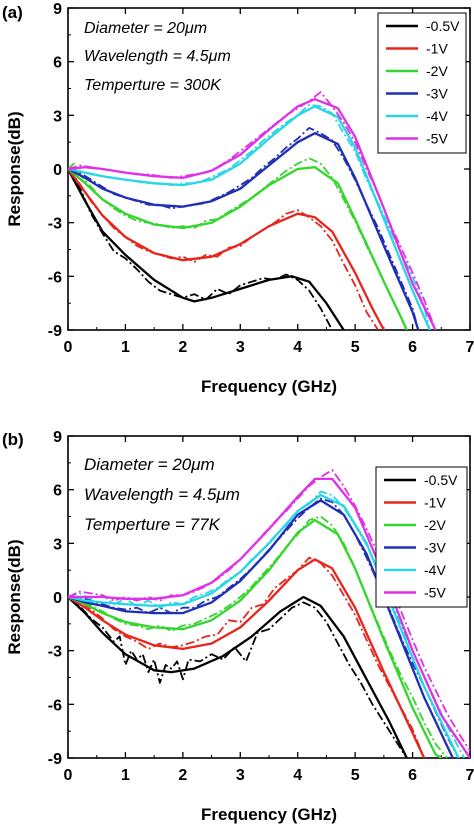  Describe the element at coordinates (14, 596) in the screenshot. I see `y-axis-title-b: Response(dB)` at that location.